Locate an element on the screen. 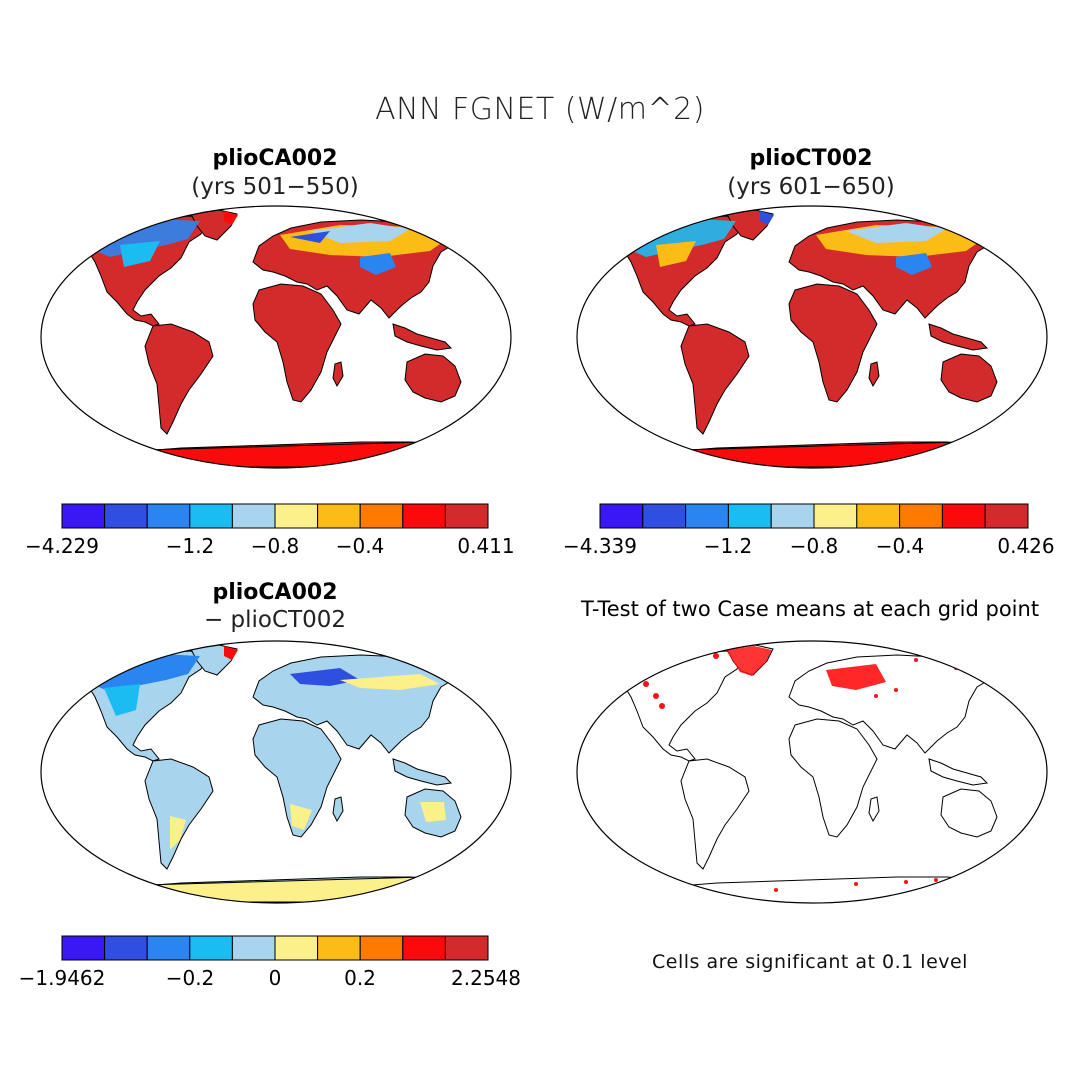  panel-1-title: plioCA002 is located at coordinates (275, 158).